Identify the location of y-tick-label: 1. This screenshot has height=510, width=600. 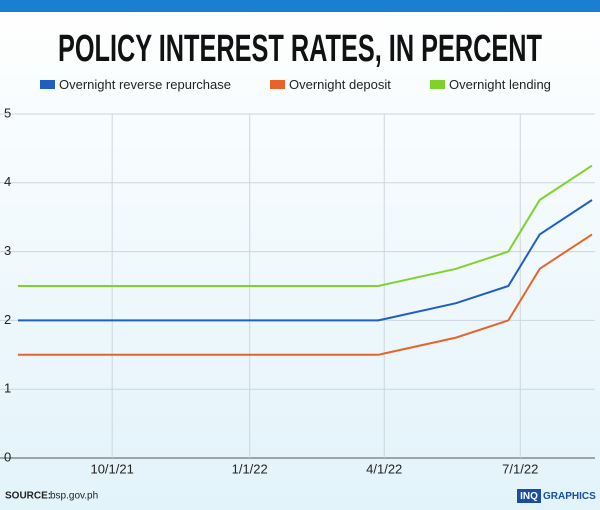
(7, 388).